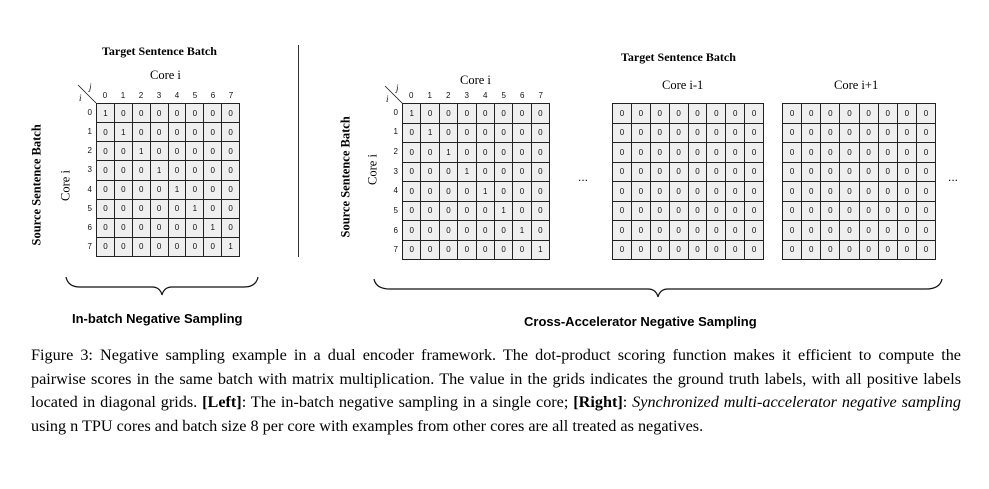 The height and width of the screenshot is (489, 989). What do you see at coordinates (159, 51) in the screenshot?
I see `left-target-title: Target Sentence Batch` at bounding box center [159, 51].